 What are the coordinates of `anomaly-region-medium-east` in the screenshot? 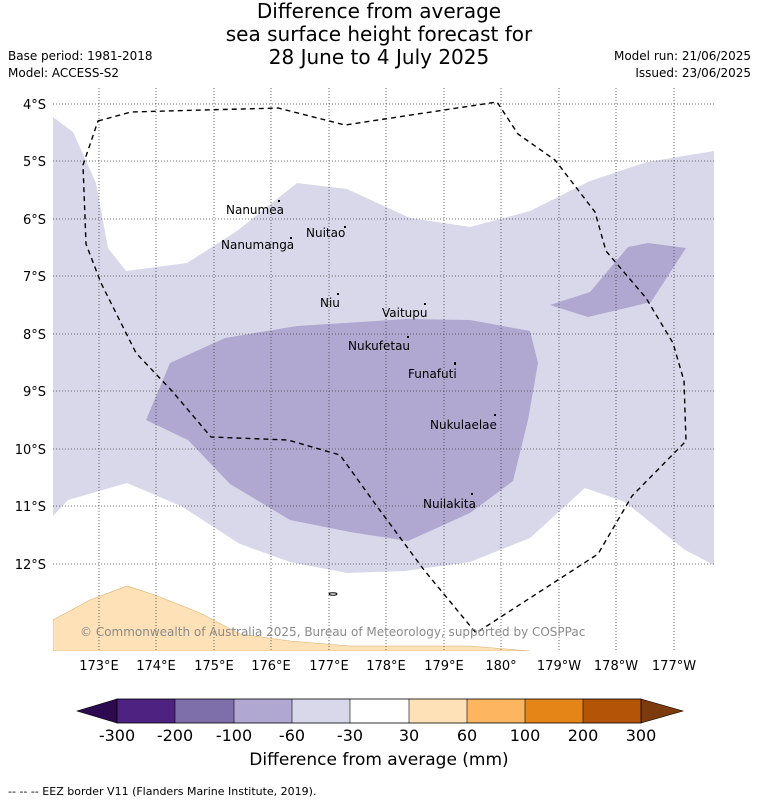 It's located at (618, 280).